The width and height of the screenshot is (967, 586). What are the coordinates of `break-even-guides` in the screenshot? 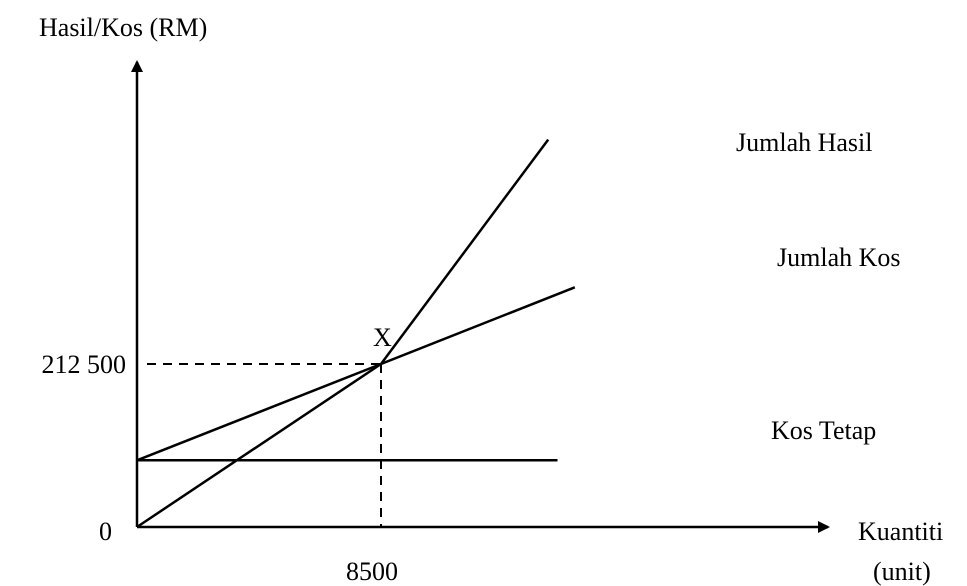 It's located at (264, 445).